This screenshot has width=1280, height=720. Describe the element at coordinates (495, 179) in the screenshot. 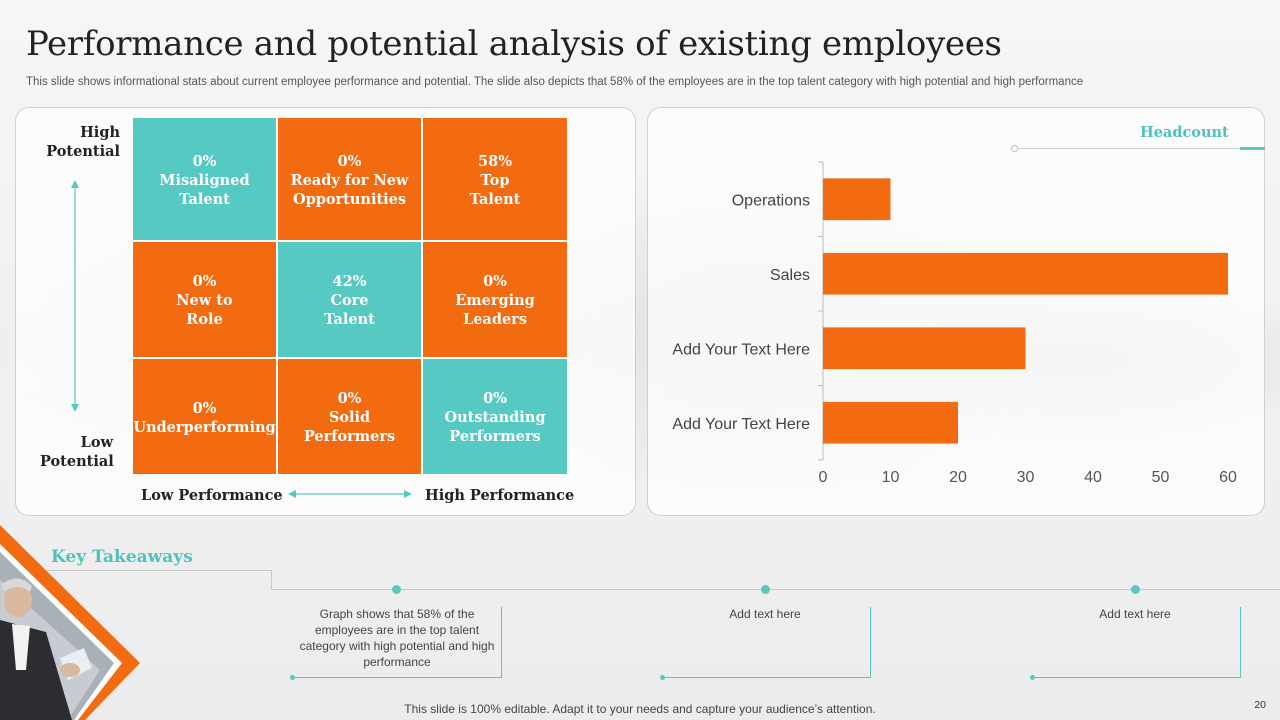

I see `matrix-cell-top-talent: 58% Top Talent` at that location.